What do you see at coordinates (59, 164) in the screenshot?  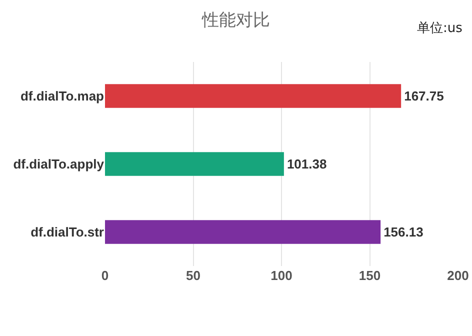 I see `y-tick-label: df.dialTo.apply` at bounding box center [59, 164].